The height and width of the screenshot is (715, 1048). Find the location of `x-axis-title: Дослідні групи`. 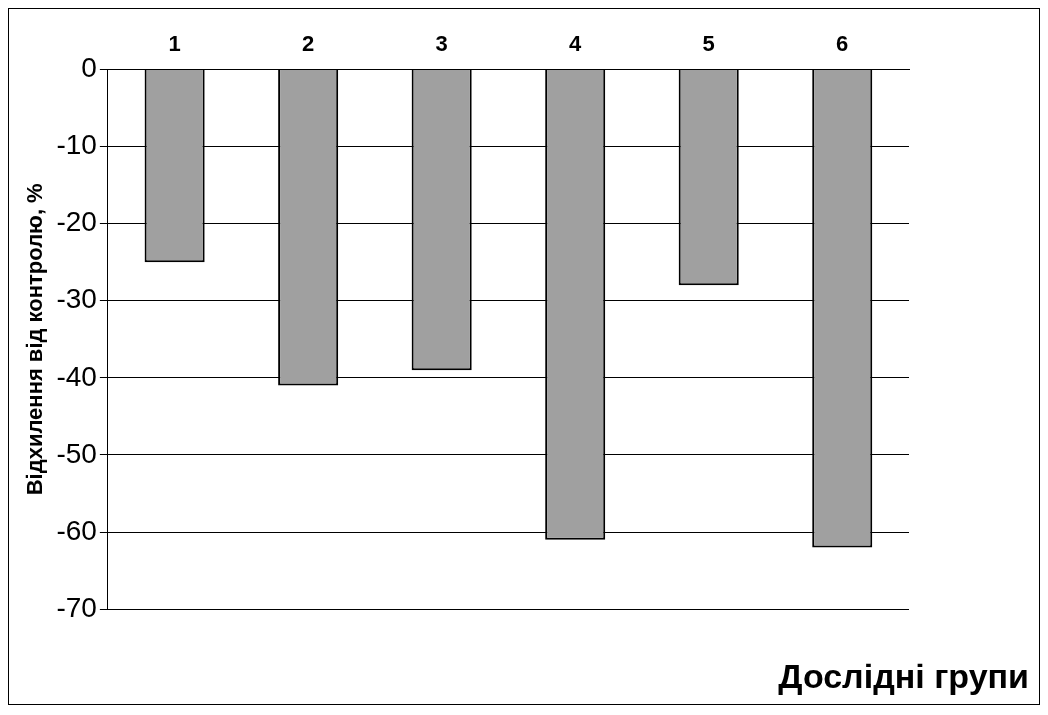

x-axis-title: Дослідні групи is located at coordinates (903, 676).